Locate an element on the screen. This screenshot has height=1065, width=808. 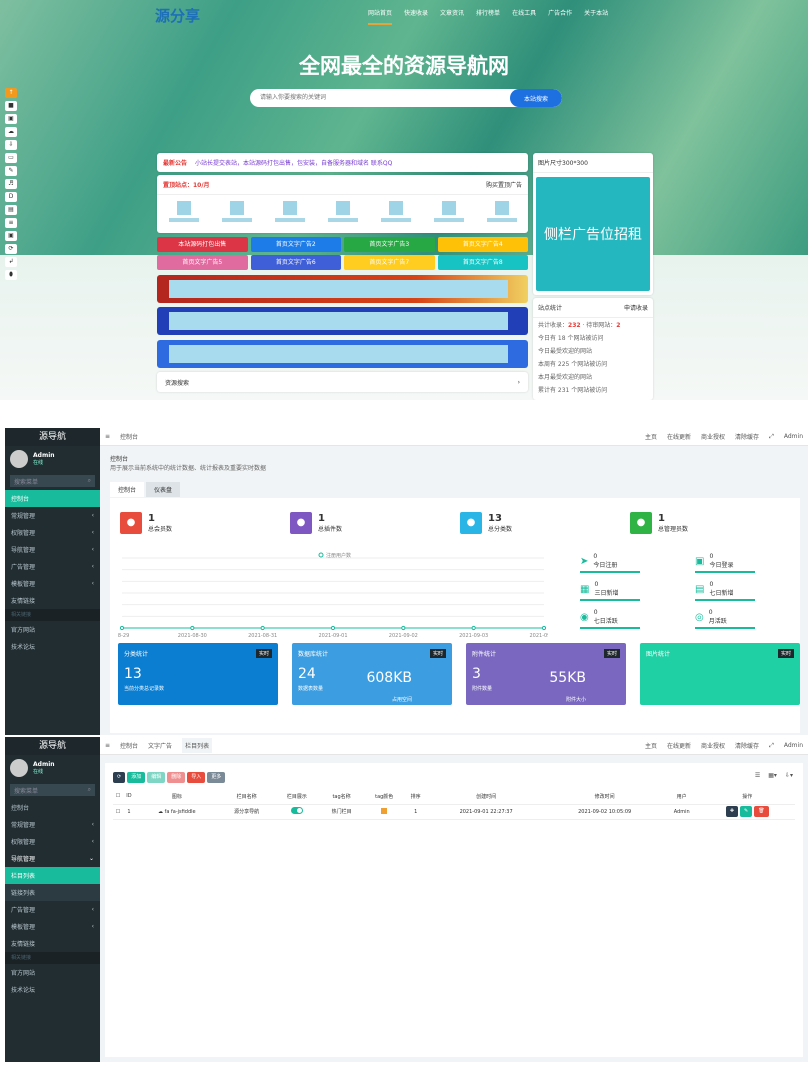
column-header: ID is located at coordinates (129, 797).